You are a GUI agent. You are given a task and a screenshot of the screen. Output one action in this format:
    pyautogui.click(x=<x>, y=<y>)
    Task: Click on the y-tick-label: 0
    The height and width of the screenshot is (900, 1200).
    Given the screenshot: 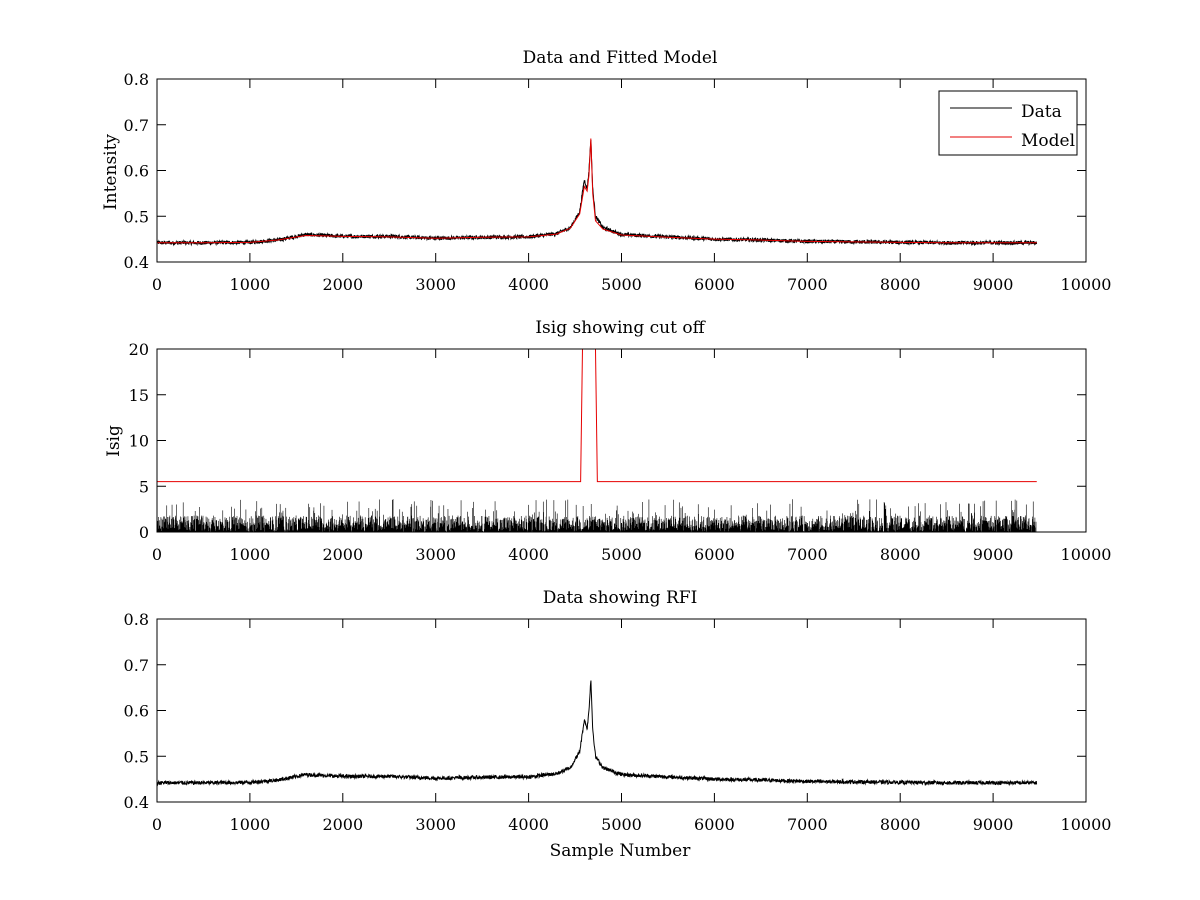 What is the action you would take?
    pyautogui.click(x=144, y=532)
    